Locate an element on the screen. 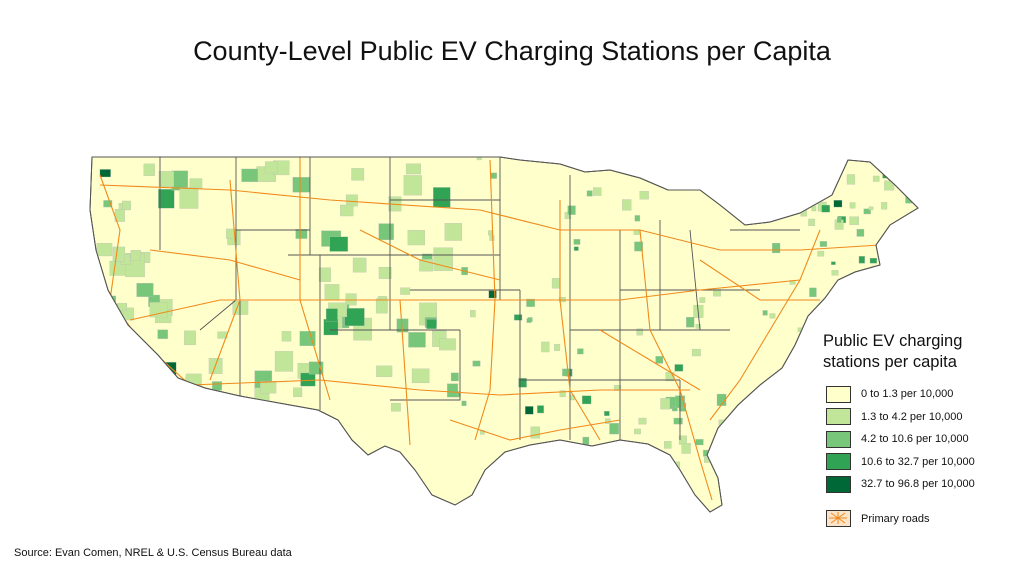  legend-item: 0 to 1.3 per 10,000 is located at coordinates (923, 394).